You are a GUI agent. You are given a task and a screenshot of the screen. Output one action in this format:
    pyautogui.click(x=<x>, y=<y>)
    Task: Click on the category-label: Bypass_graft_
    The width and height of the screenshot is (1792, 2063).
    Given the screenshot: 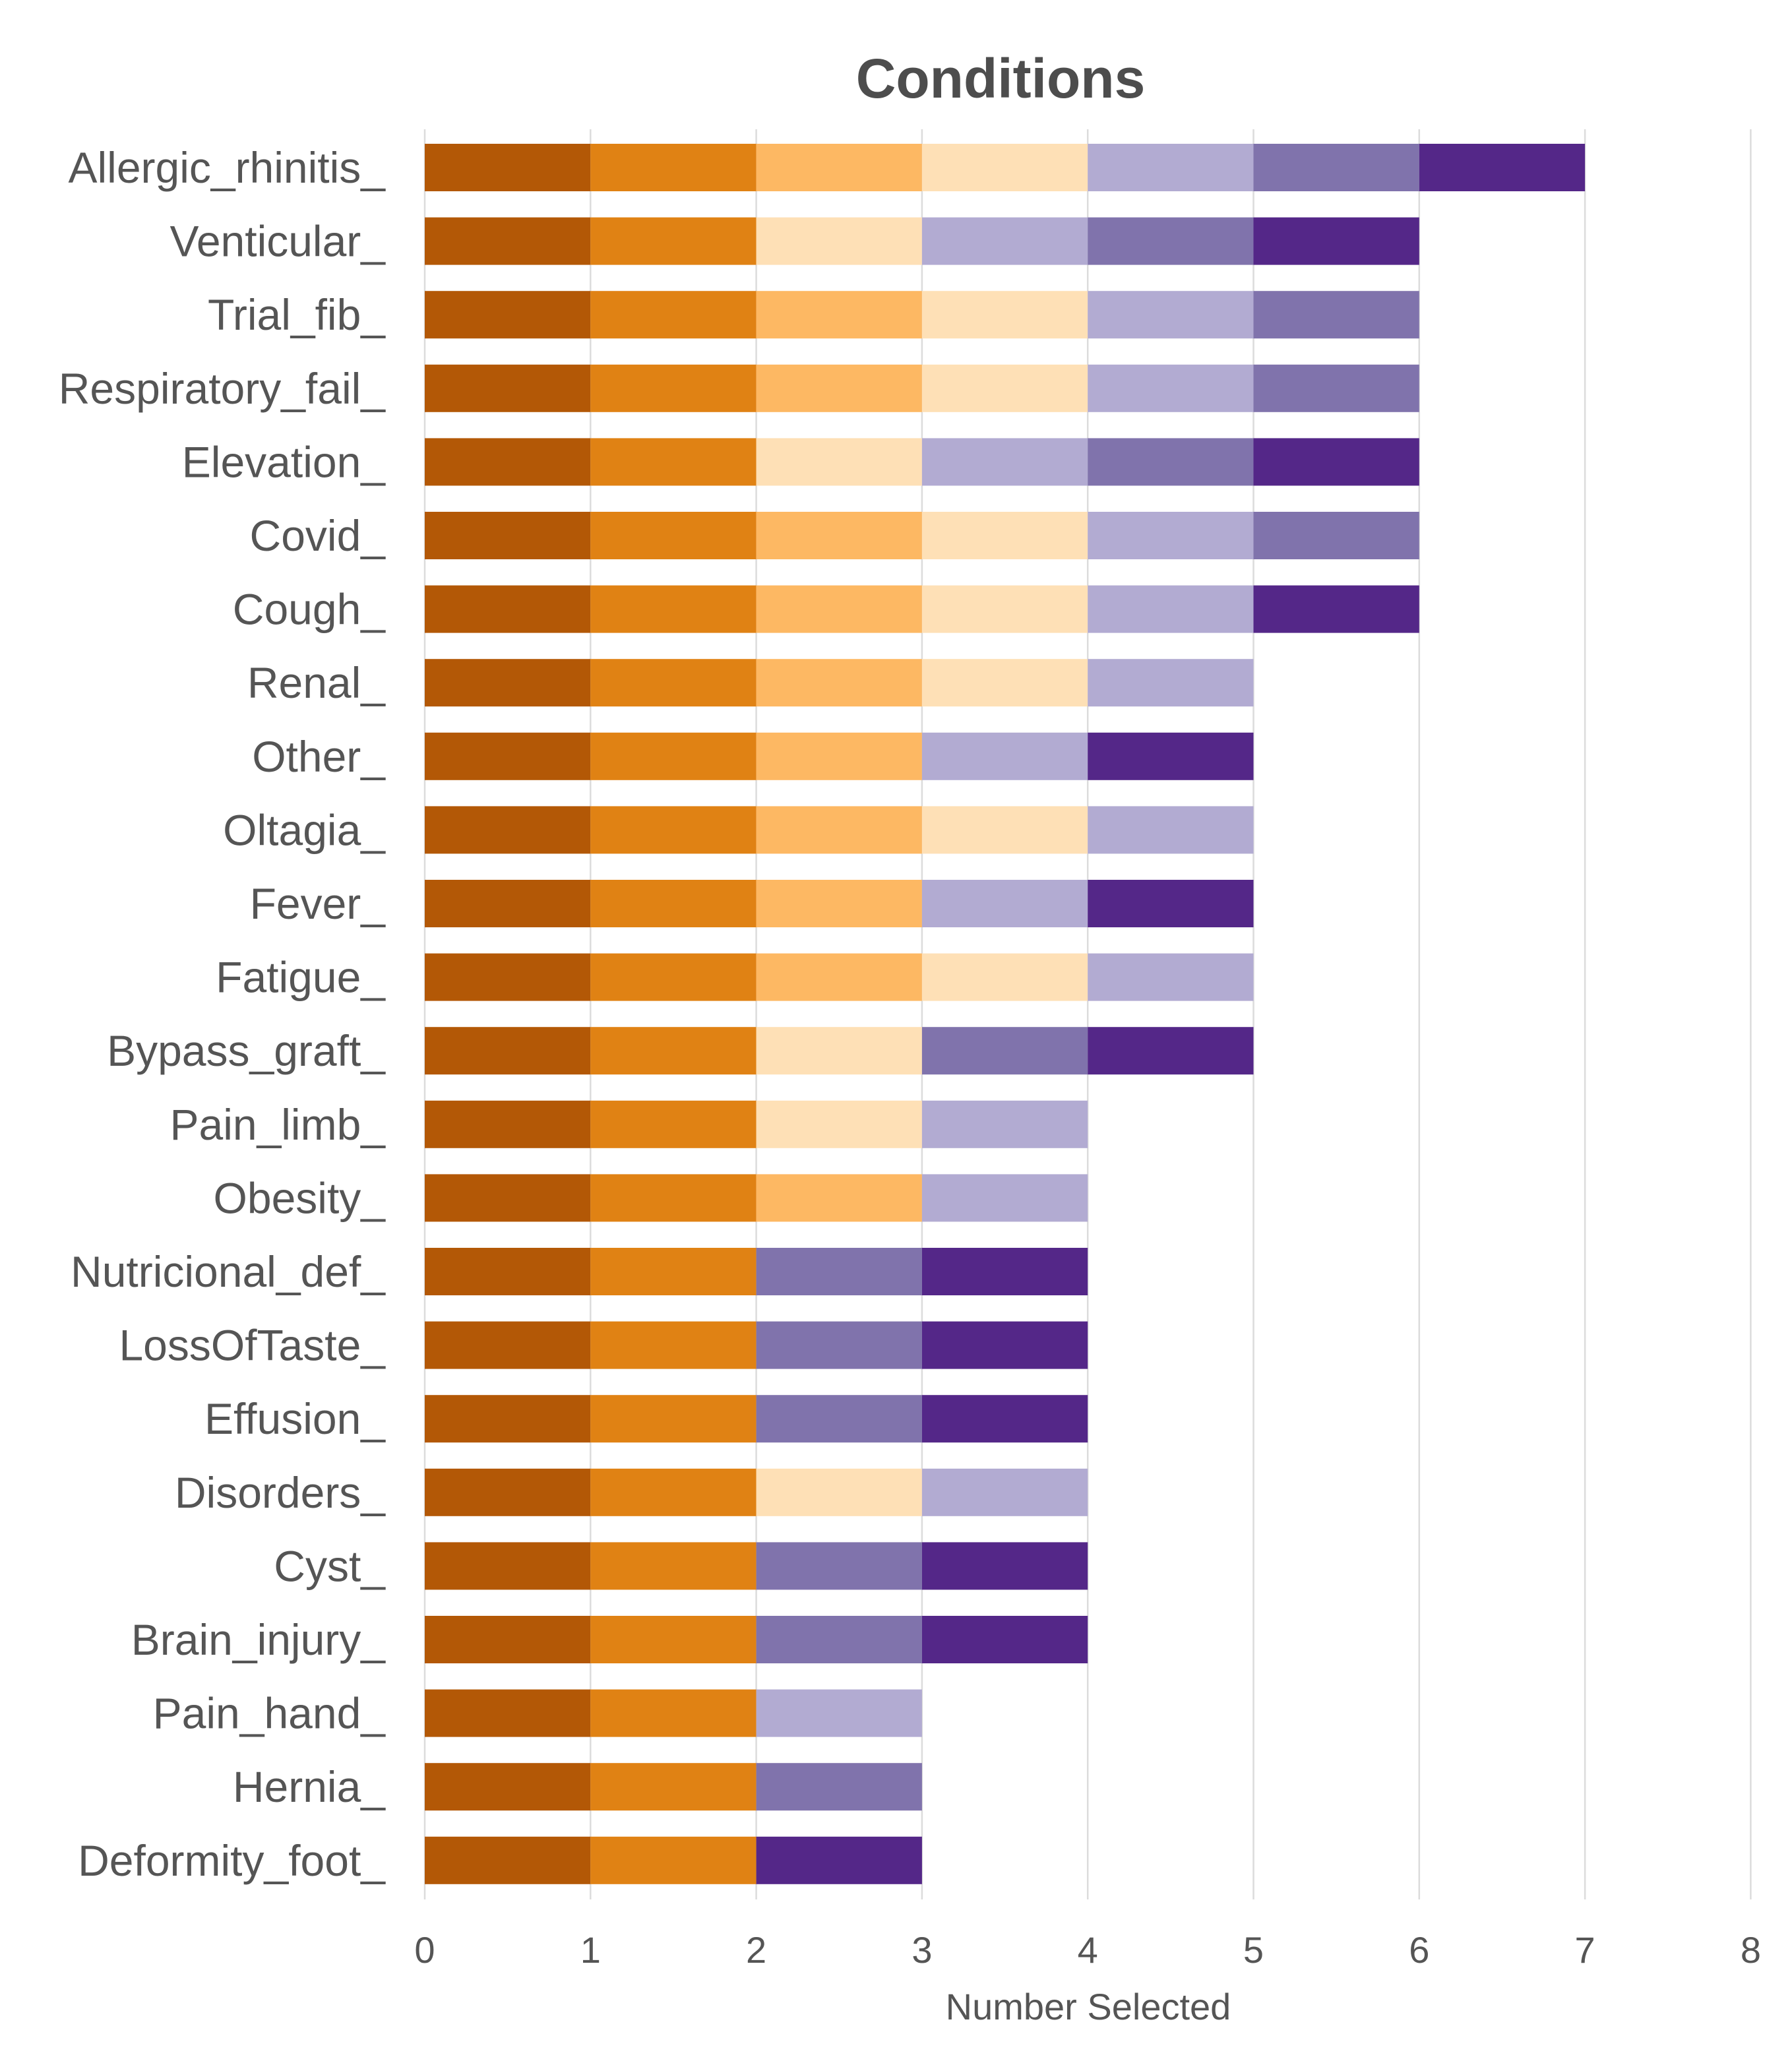 What is the action you would take?
    pyautogui.click(x=247, y=1050)
    